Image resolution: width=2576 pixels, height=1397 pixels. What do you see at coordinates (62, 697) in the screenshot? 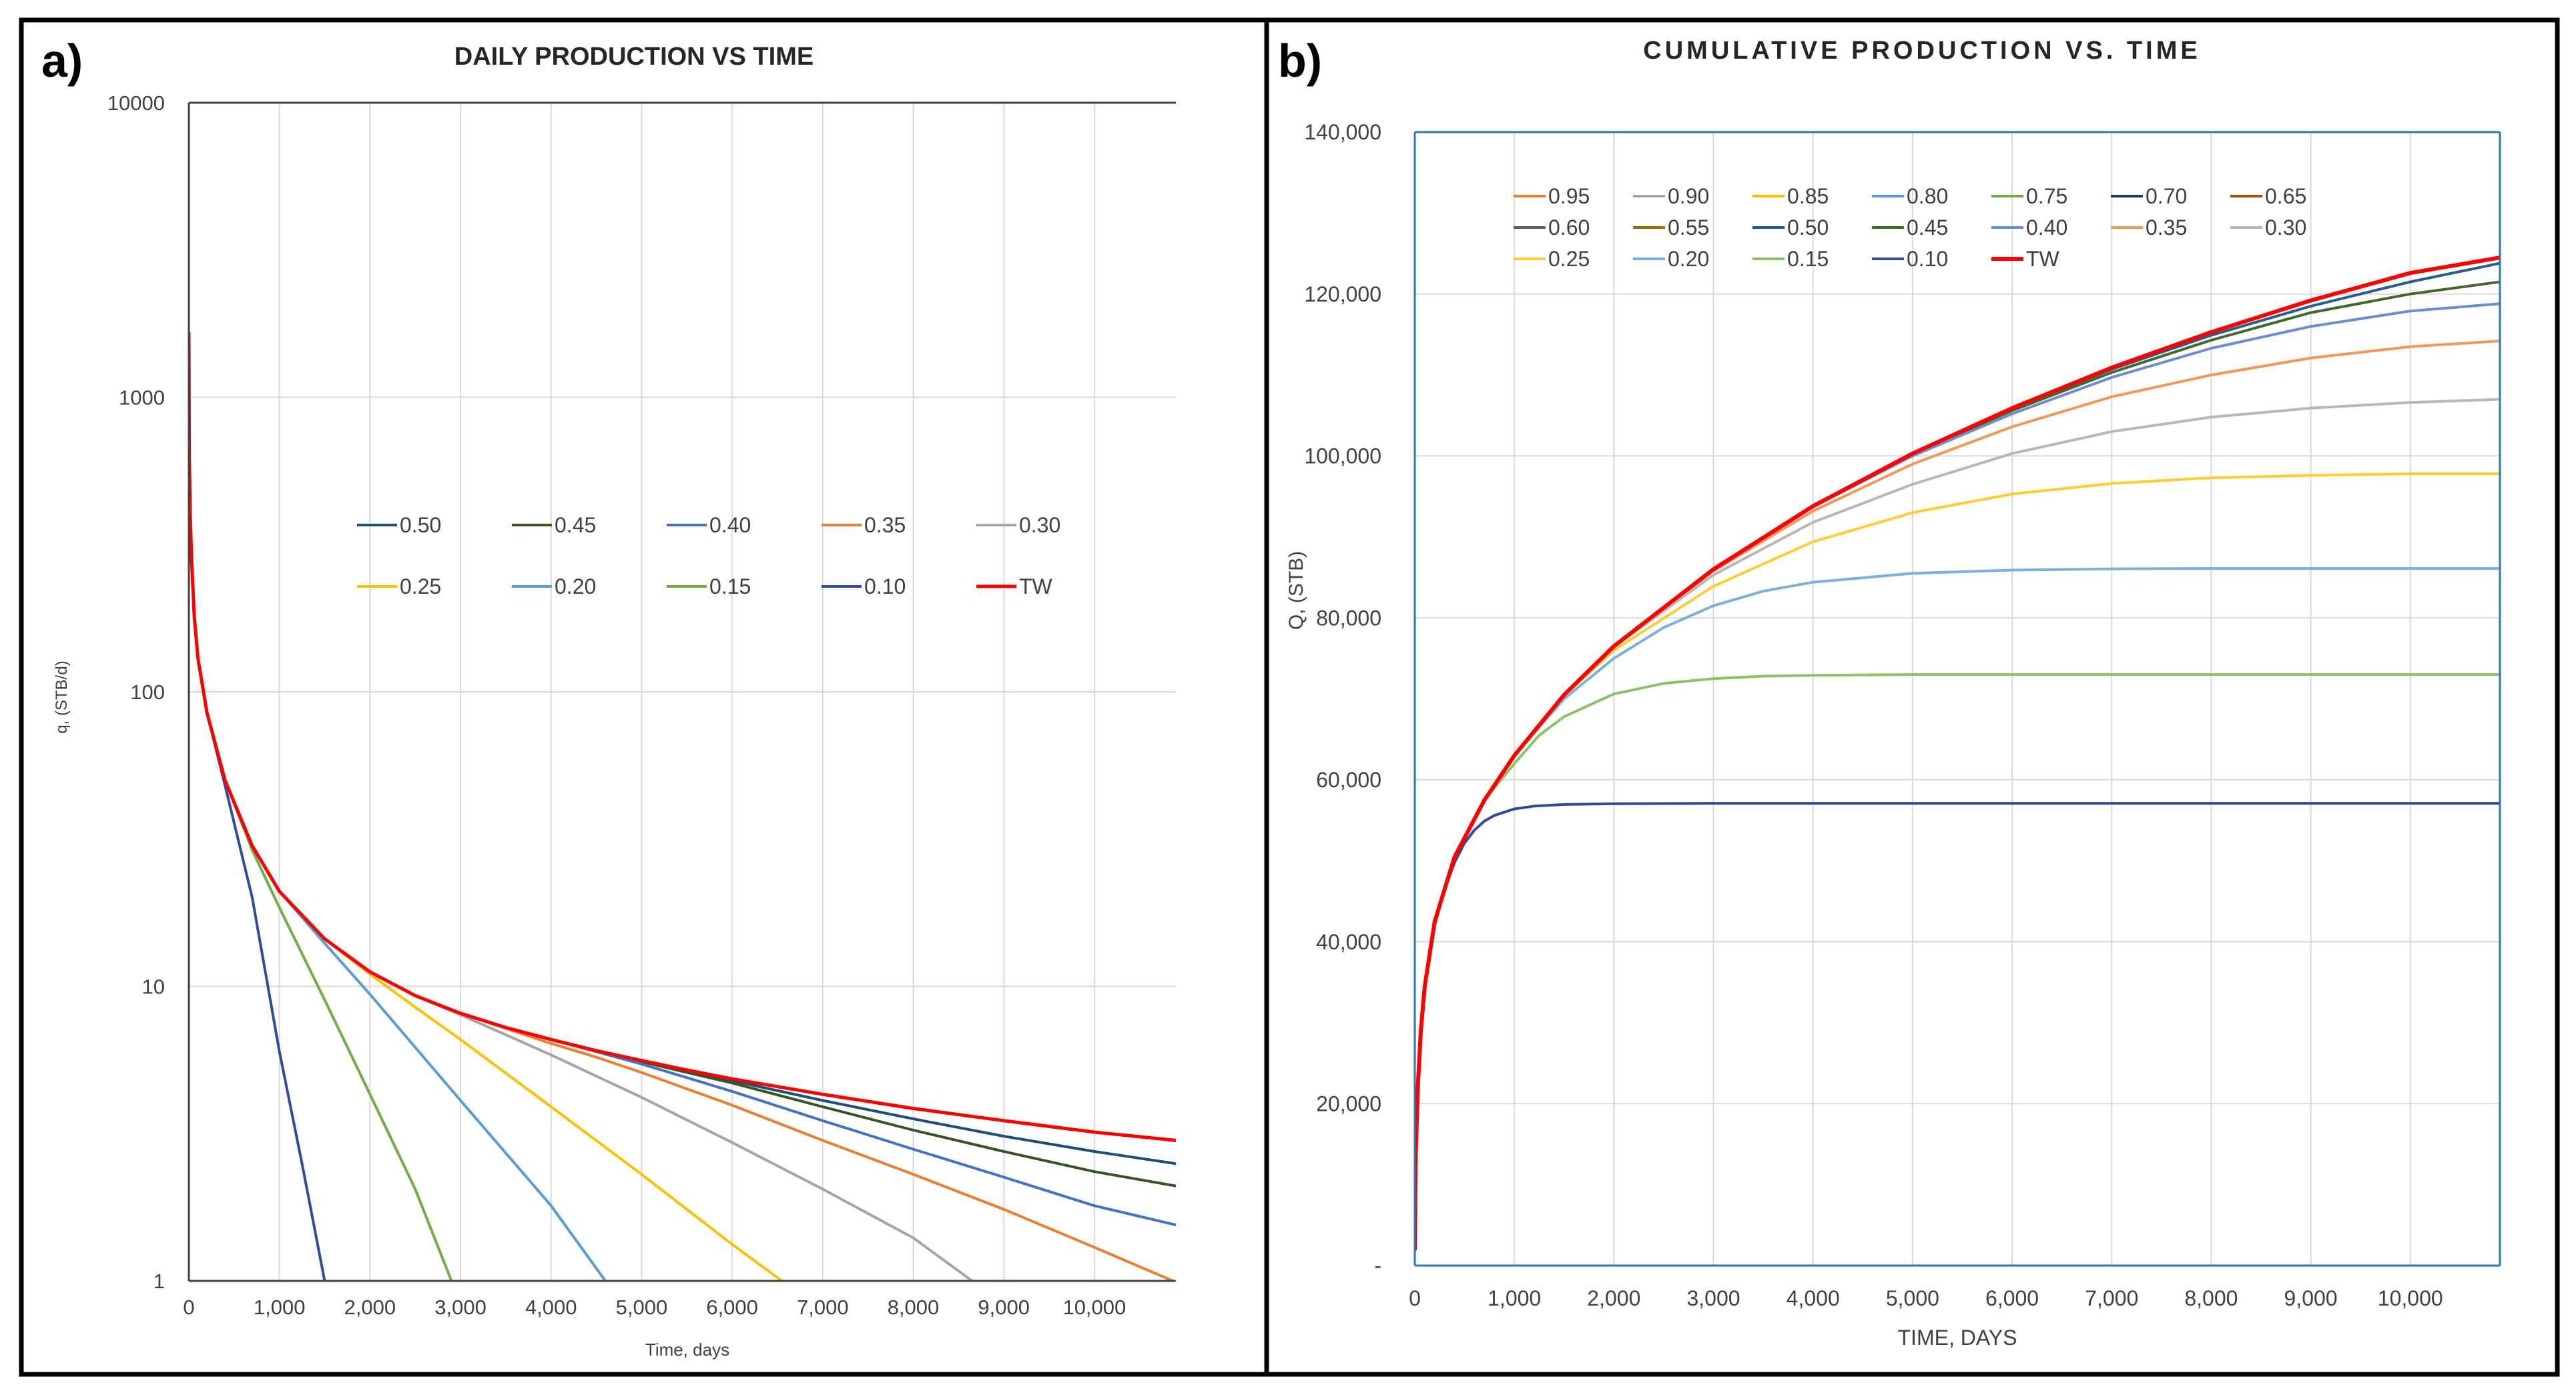
I see `panel-a-y-axis-label: q, (STB/d)` at bounding box center [62, 697].